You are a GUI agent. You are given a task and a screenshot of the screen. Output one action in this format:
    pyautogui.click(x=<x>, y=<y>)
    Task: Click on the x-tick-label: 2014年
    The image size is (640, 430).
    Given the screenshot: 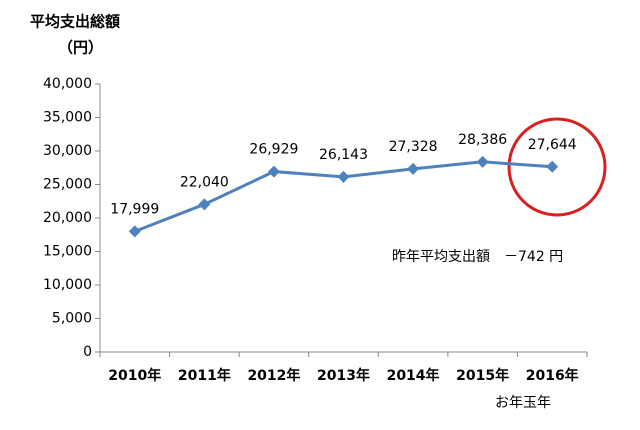 What is the action you would take?
    pyautogui.click(x=413, y=375)
    